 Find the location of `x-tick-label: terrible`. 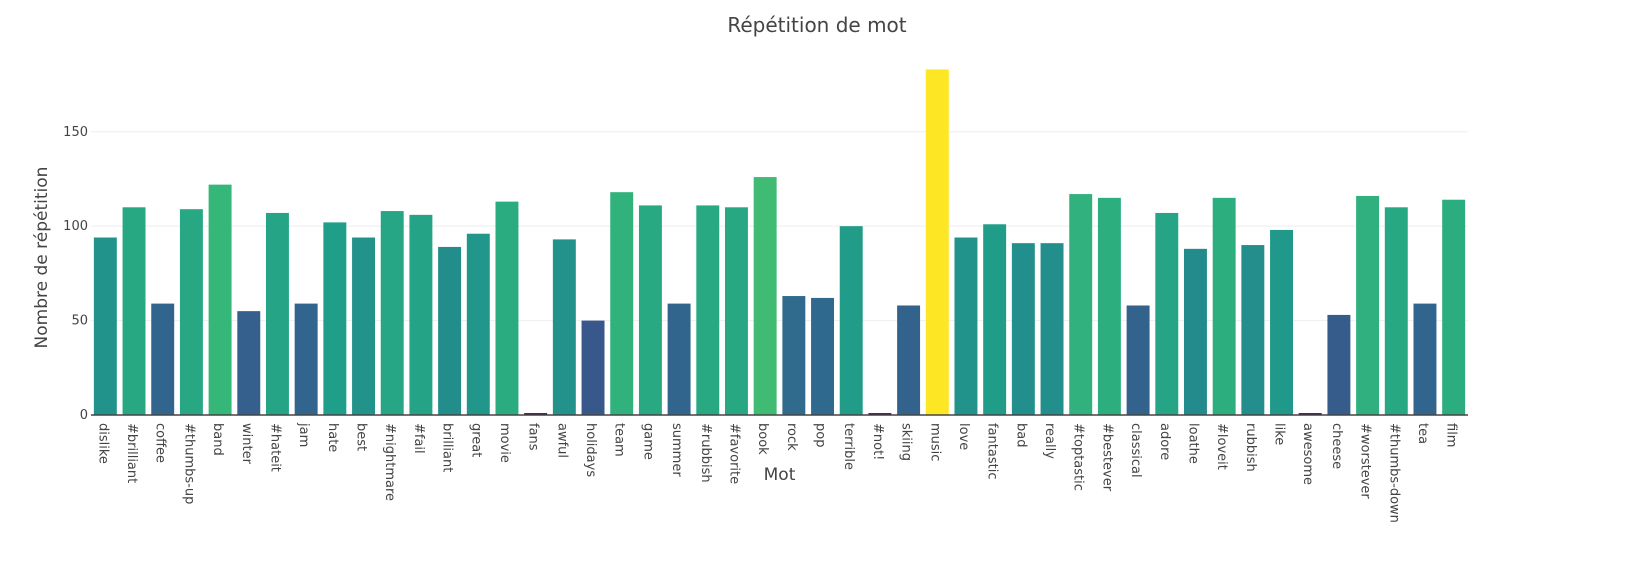

x-tick-label: terrible is located at coordinates (848, 446).